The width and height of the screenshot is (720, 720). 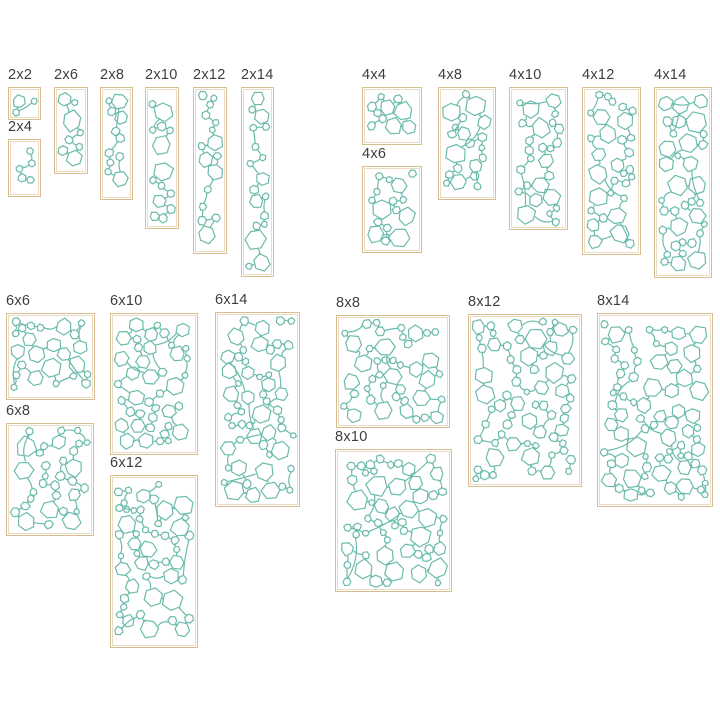 What do you see at coordinates (670, 75) in the screenshot?
I see `size-label: 4x14` at bounding box center [670, 75].